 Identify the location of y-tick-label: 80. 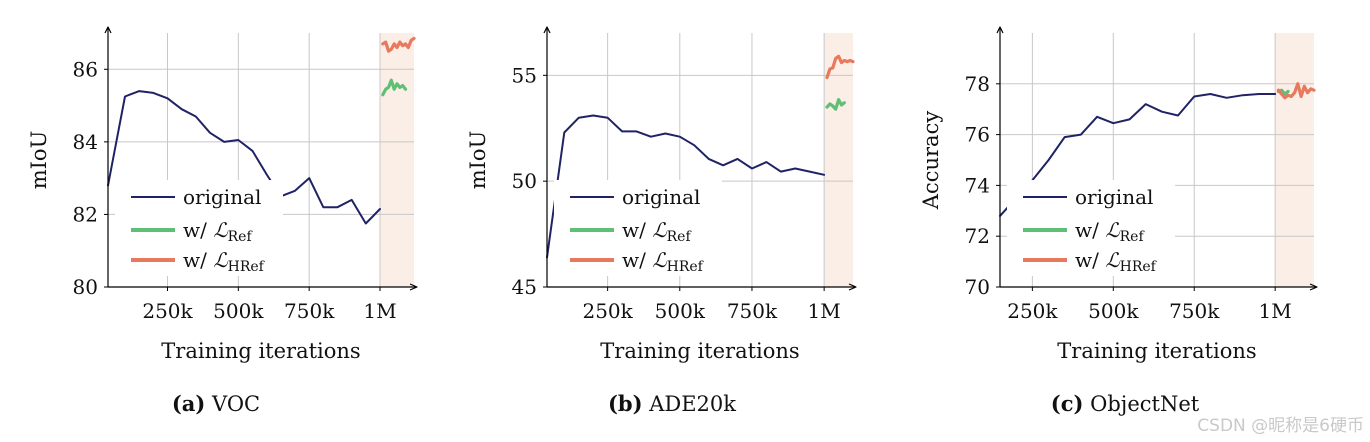
(85, 287).